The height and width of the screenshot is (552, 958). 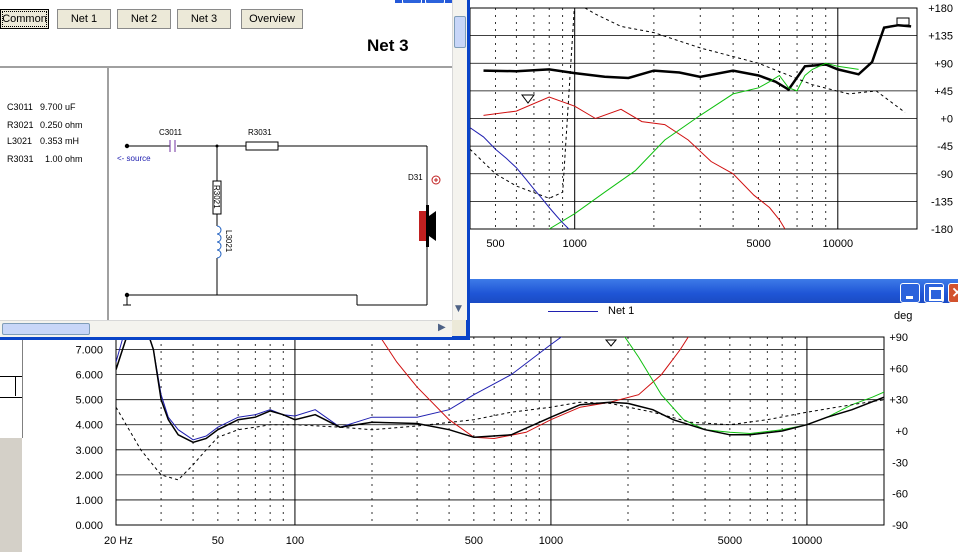 I want to click on scroll-thumb-horizontal, so click(x=46, y=329).